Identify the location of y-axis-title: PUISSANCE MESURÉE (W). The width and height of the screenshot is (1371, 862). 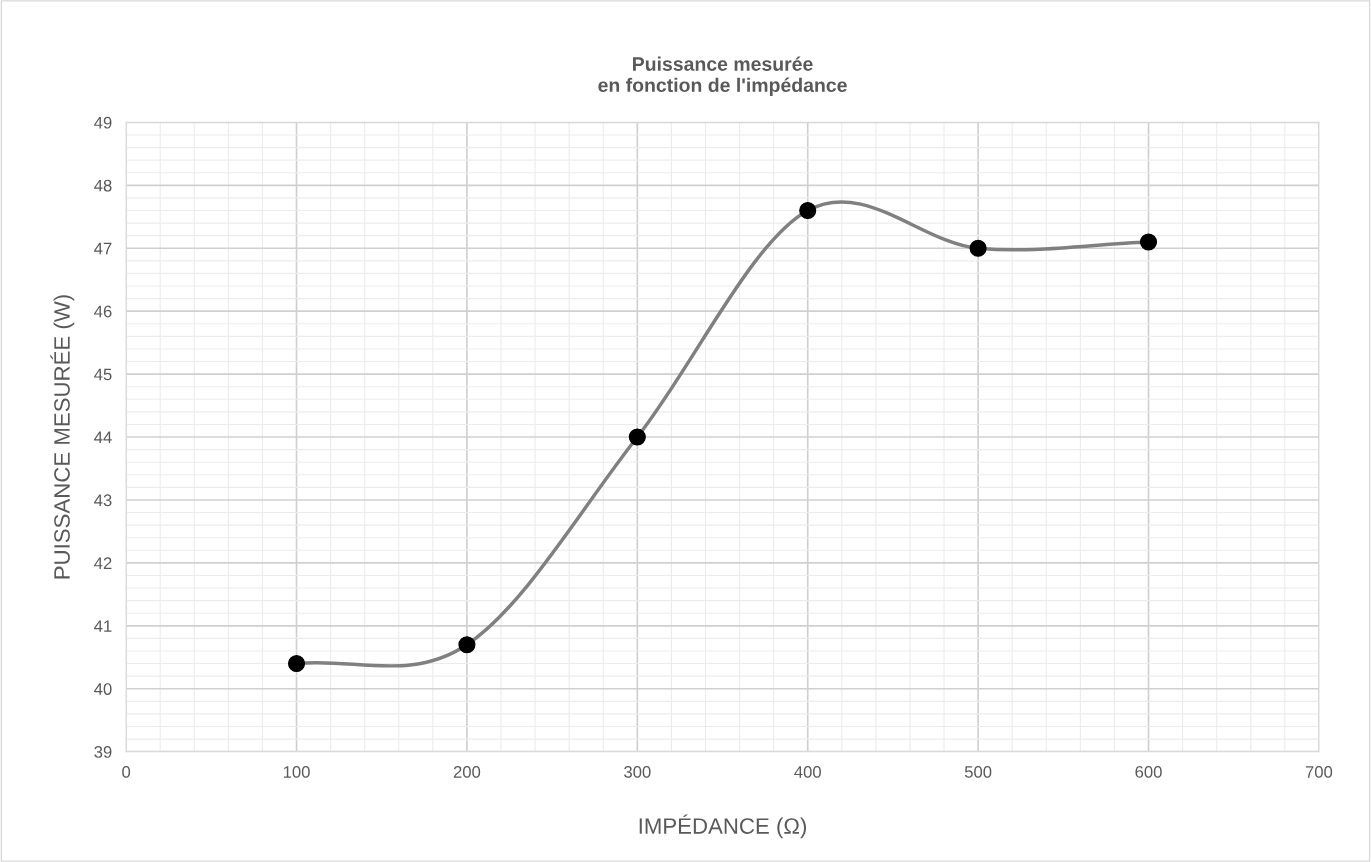
(62, 437).